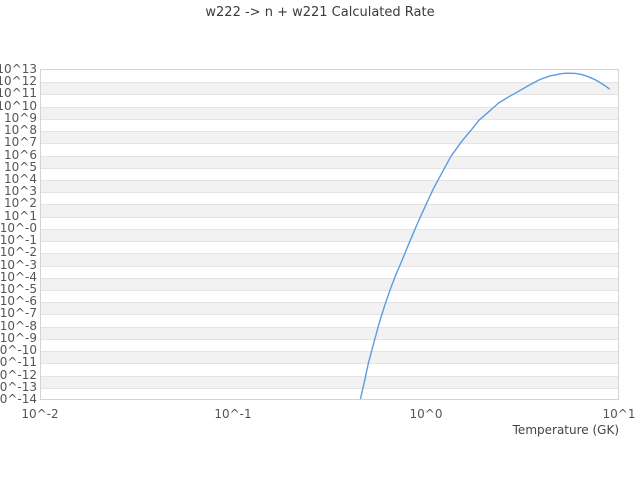 This screenshot has height=480, width=640. Describe the element at coordinates (18, 93) in the screenshot. I see `y-tick-label: 10^11` at that location.